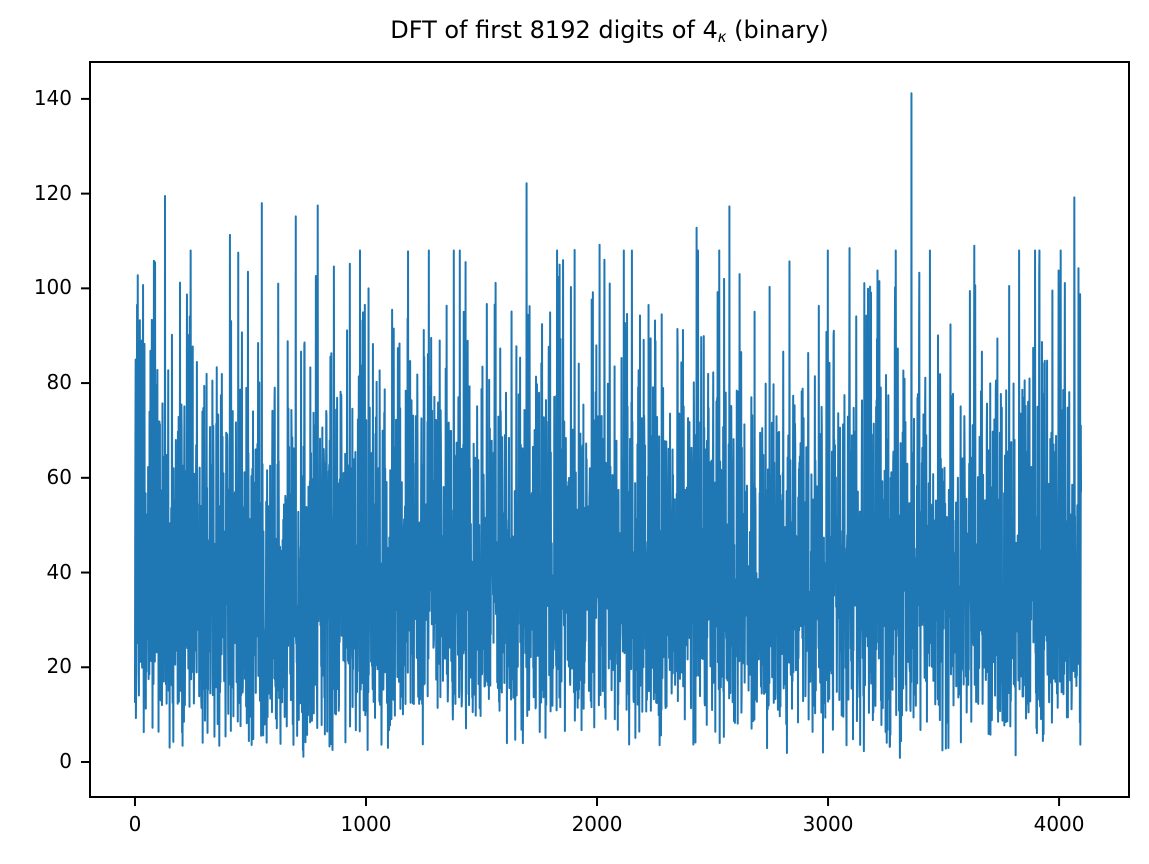 The image size is (1149, 864). What do you see at coordinates (554, 30) in the screenshot?
I see `chart-title-prefix: DFT of first 8192 digits of 4` at bounding box center [554, 30].